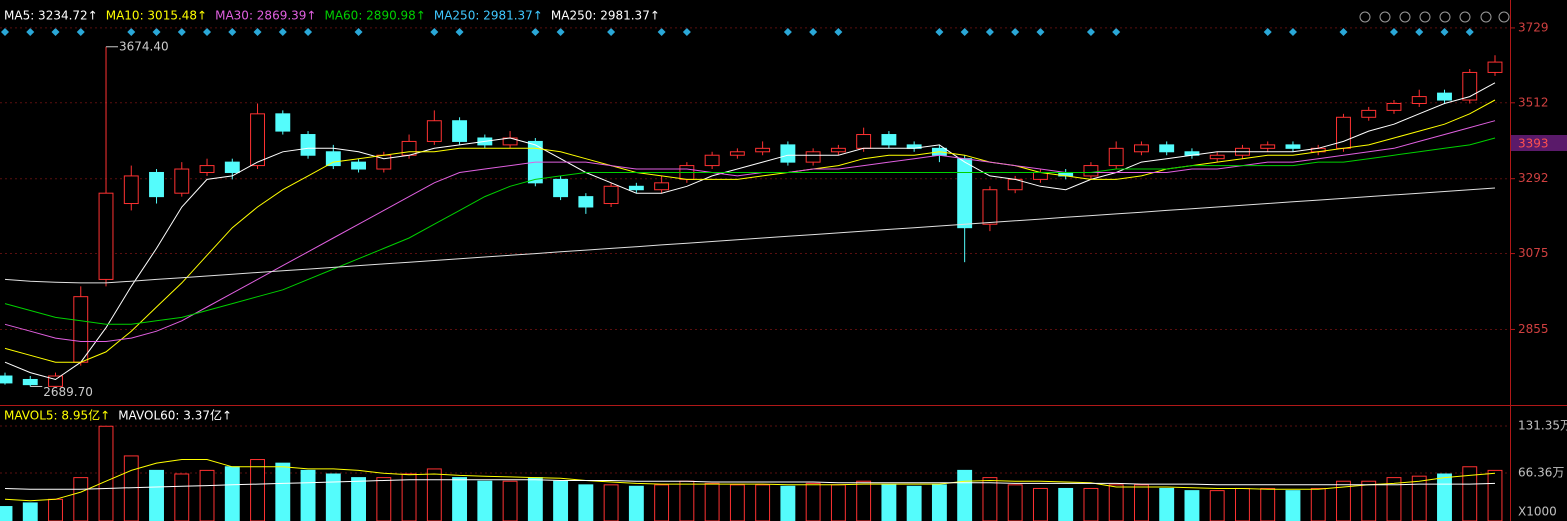  I want to click on volume-unit: X1000, so click(1537, 512).